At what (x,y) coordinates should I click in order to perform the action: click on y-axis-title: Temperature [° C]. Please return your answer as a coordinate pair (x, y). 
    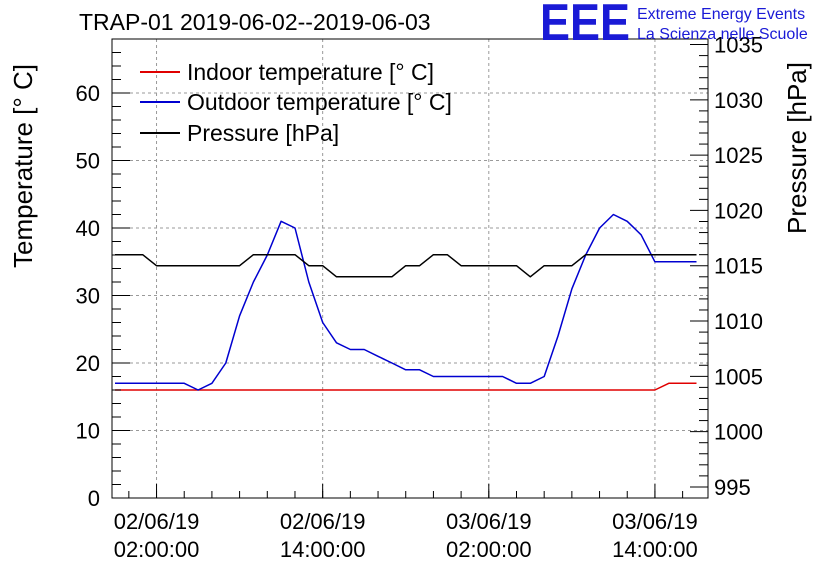
    Looking at the image, I should click on (23, 166).